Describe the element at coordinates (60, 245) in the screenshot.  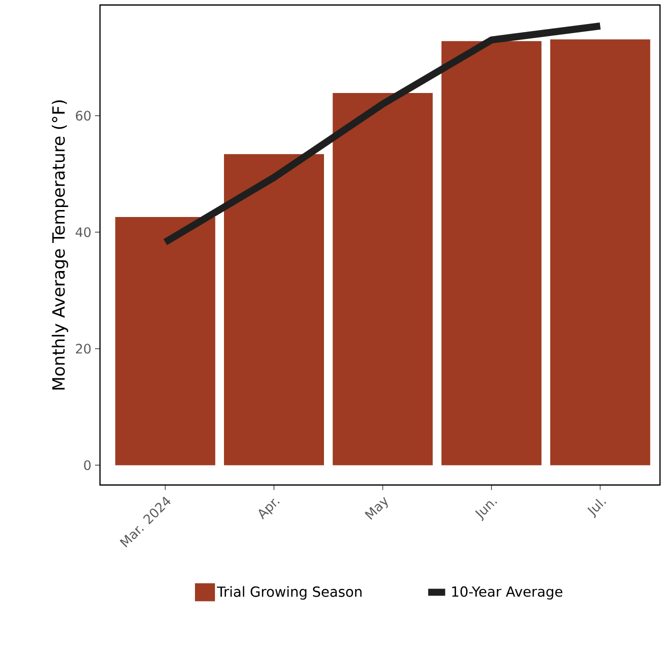
I see `y-axis-title: Monthly Average Temperature (°F)` at that location.